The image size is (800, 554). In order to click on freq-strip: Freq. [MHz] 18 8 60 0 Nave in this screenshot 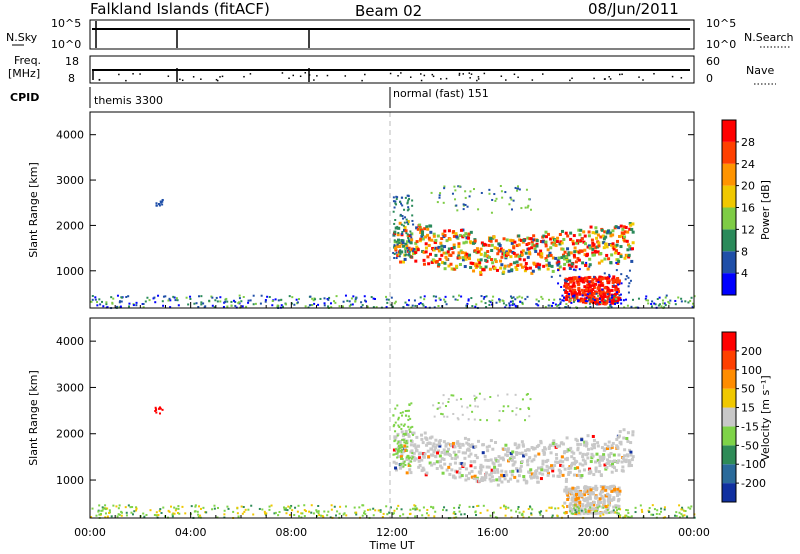, I will do `click(392, 69)`.